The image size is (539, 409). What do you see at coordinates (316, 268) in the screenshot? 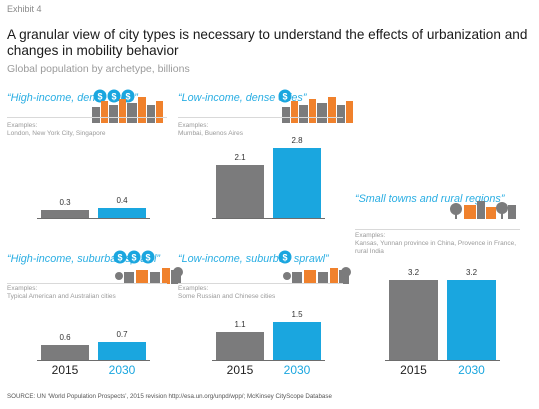
I see `dollar-coin-suburb-icon: $` at bounding box center [316, 268].